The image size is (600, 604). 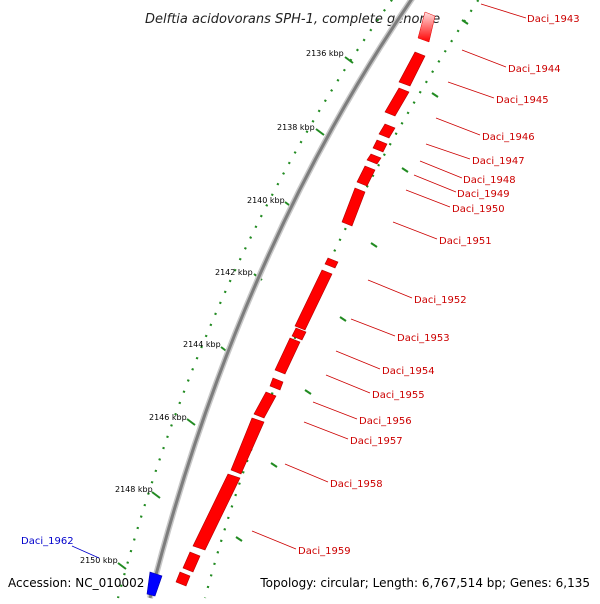 What do you see at coordinates (183, 579) in the screenshot?
I see `gene-block-small` at bounding box center [183, 579].